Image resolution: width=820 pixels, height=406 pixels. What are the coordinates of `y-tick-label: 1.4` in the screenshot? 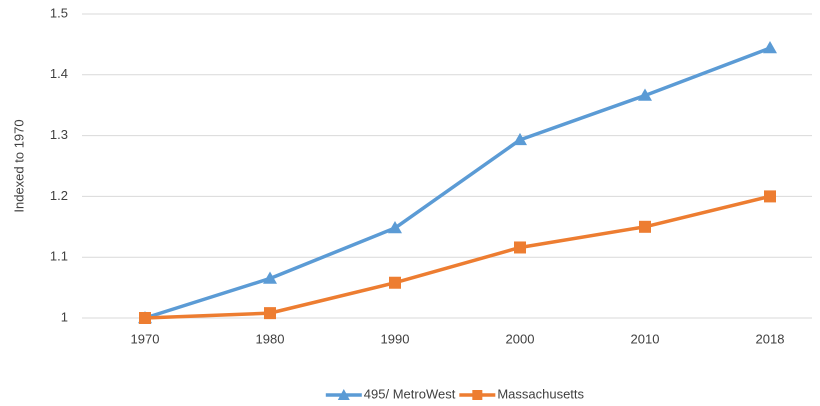 It's located at (59, 73).